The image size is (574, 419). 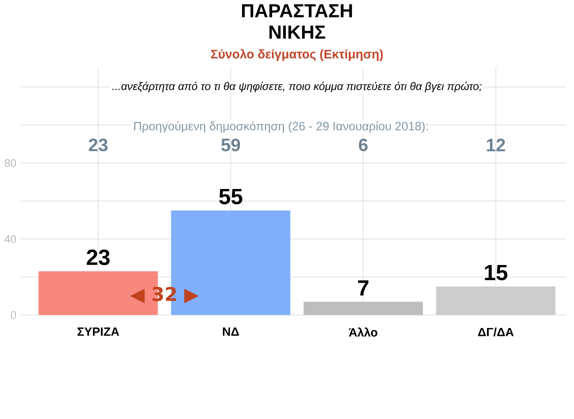 I want to click on y-tick-label: 80, so click(x=10, y=163).